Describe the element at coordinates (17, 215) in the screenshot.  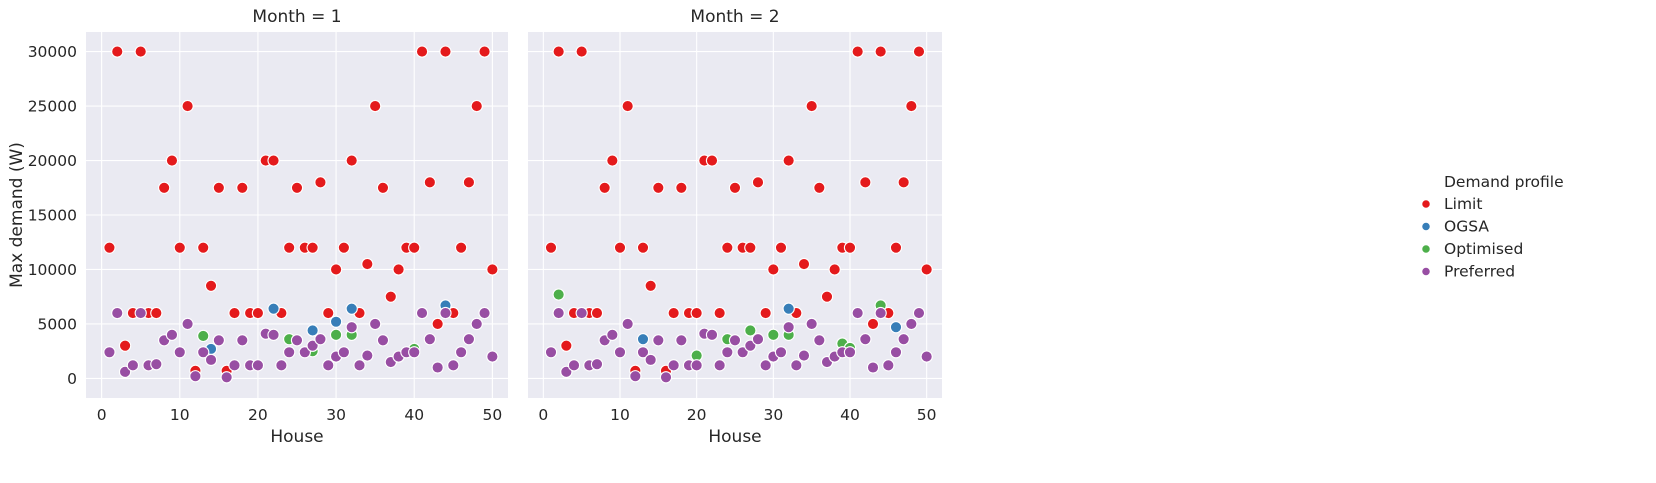
I see `y-axis-title: Max demand (W)` at that location.